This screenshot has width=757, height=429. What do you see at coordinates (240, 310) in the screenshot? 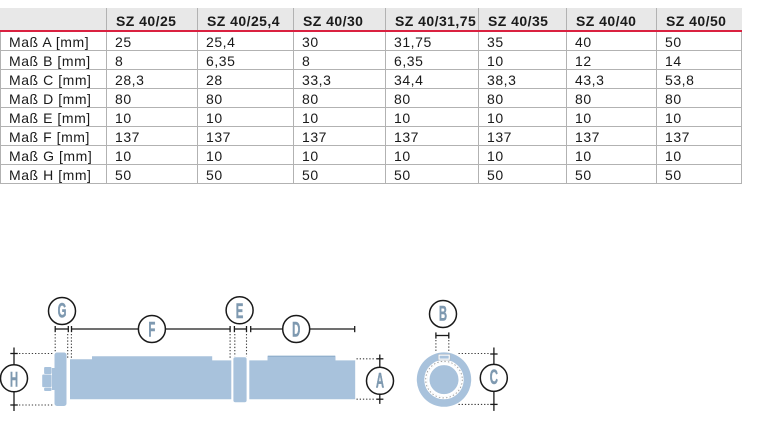
I see `svg-text: E` at bounding box center [240, 310].